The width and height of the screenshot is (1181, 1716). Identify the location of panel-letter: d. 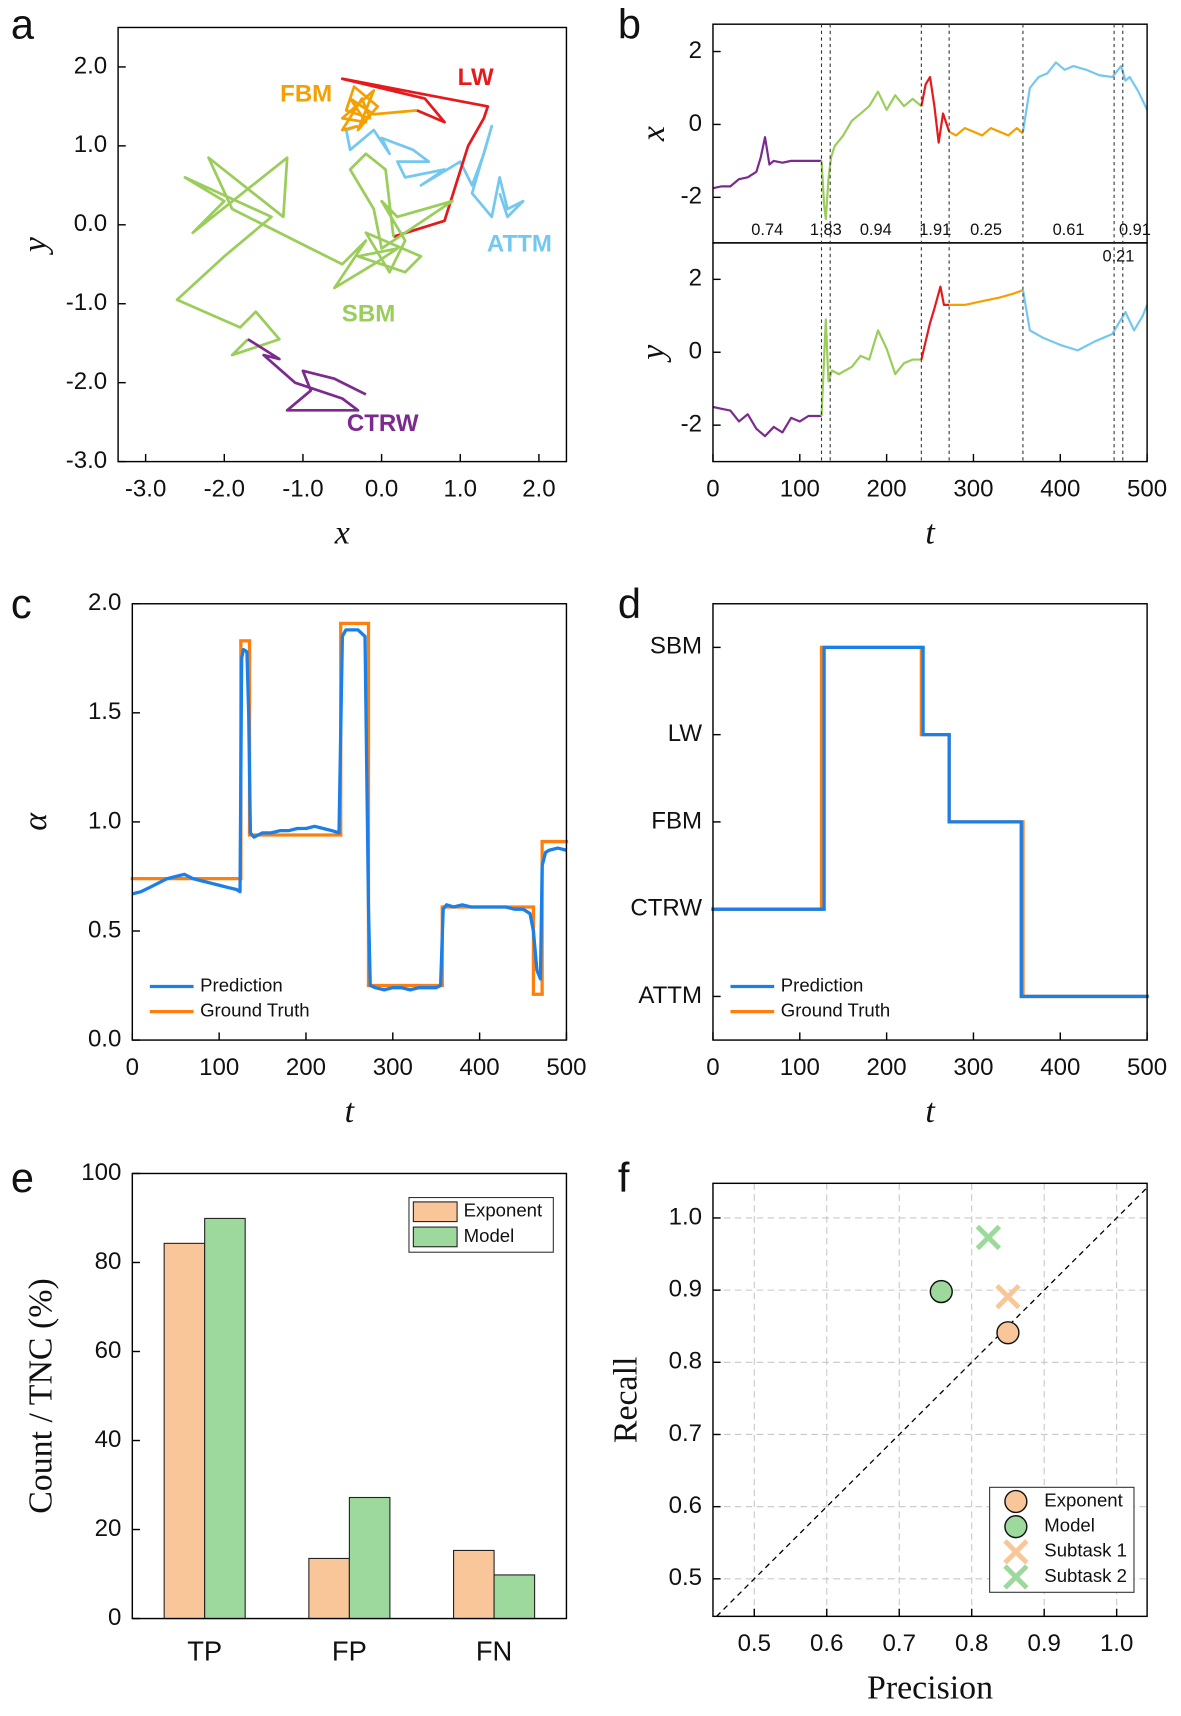
(629, 603).